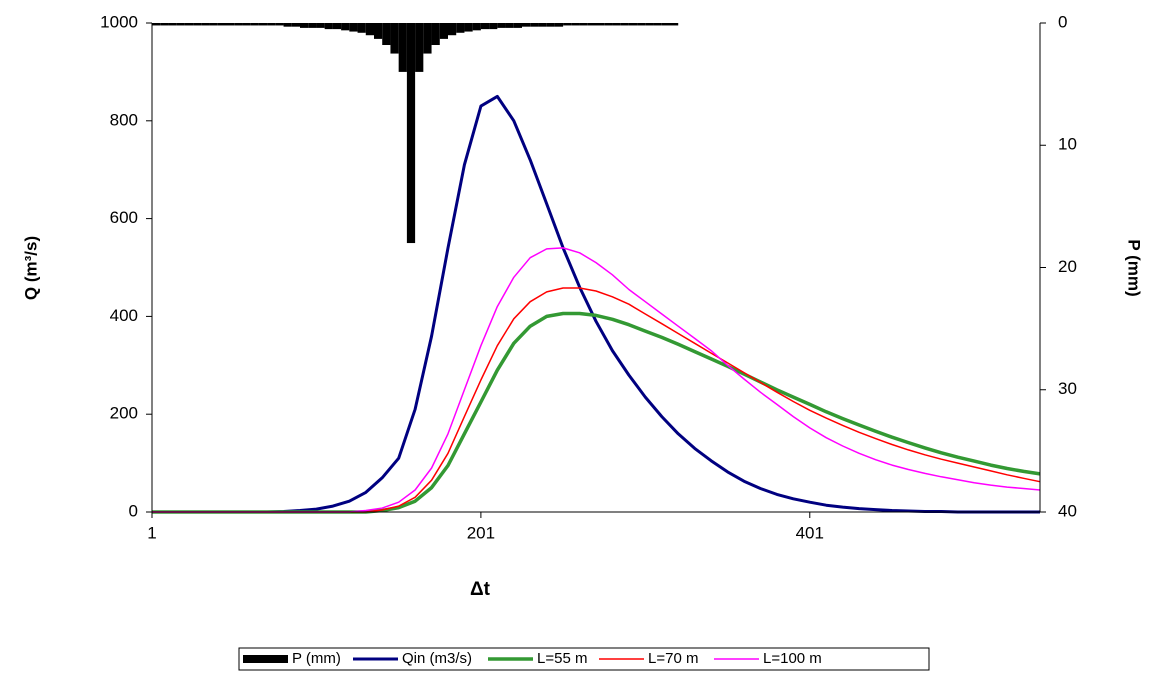  I want to click on legend-label: Qin (m3/s), so click(437, 658).